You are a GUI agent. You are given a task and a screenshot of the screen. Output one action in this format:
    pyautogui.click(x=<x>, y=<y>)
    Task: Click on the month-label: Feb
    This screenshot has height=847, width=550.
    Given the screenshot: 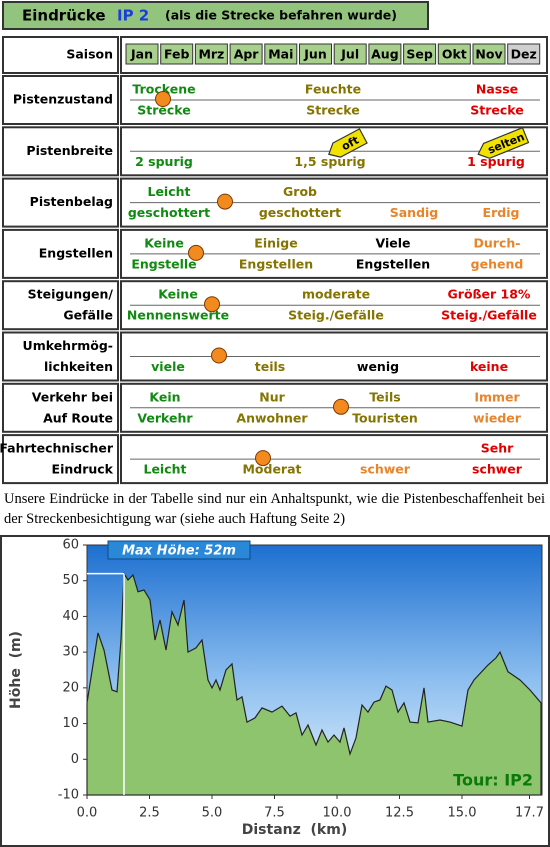 What is the action you would take?
    pyautogui.click(x=177, y=54)
    